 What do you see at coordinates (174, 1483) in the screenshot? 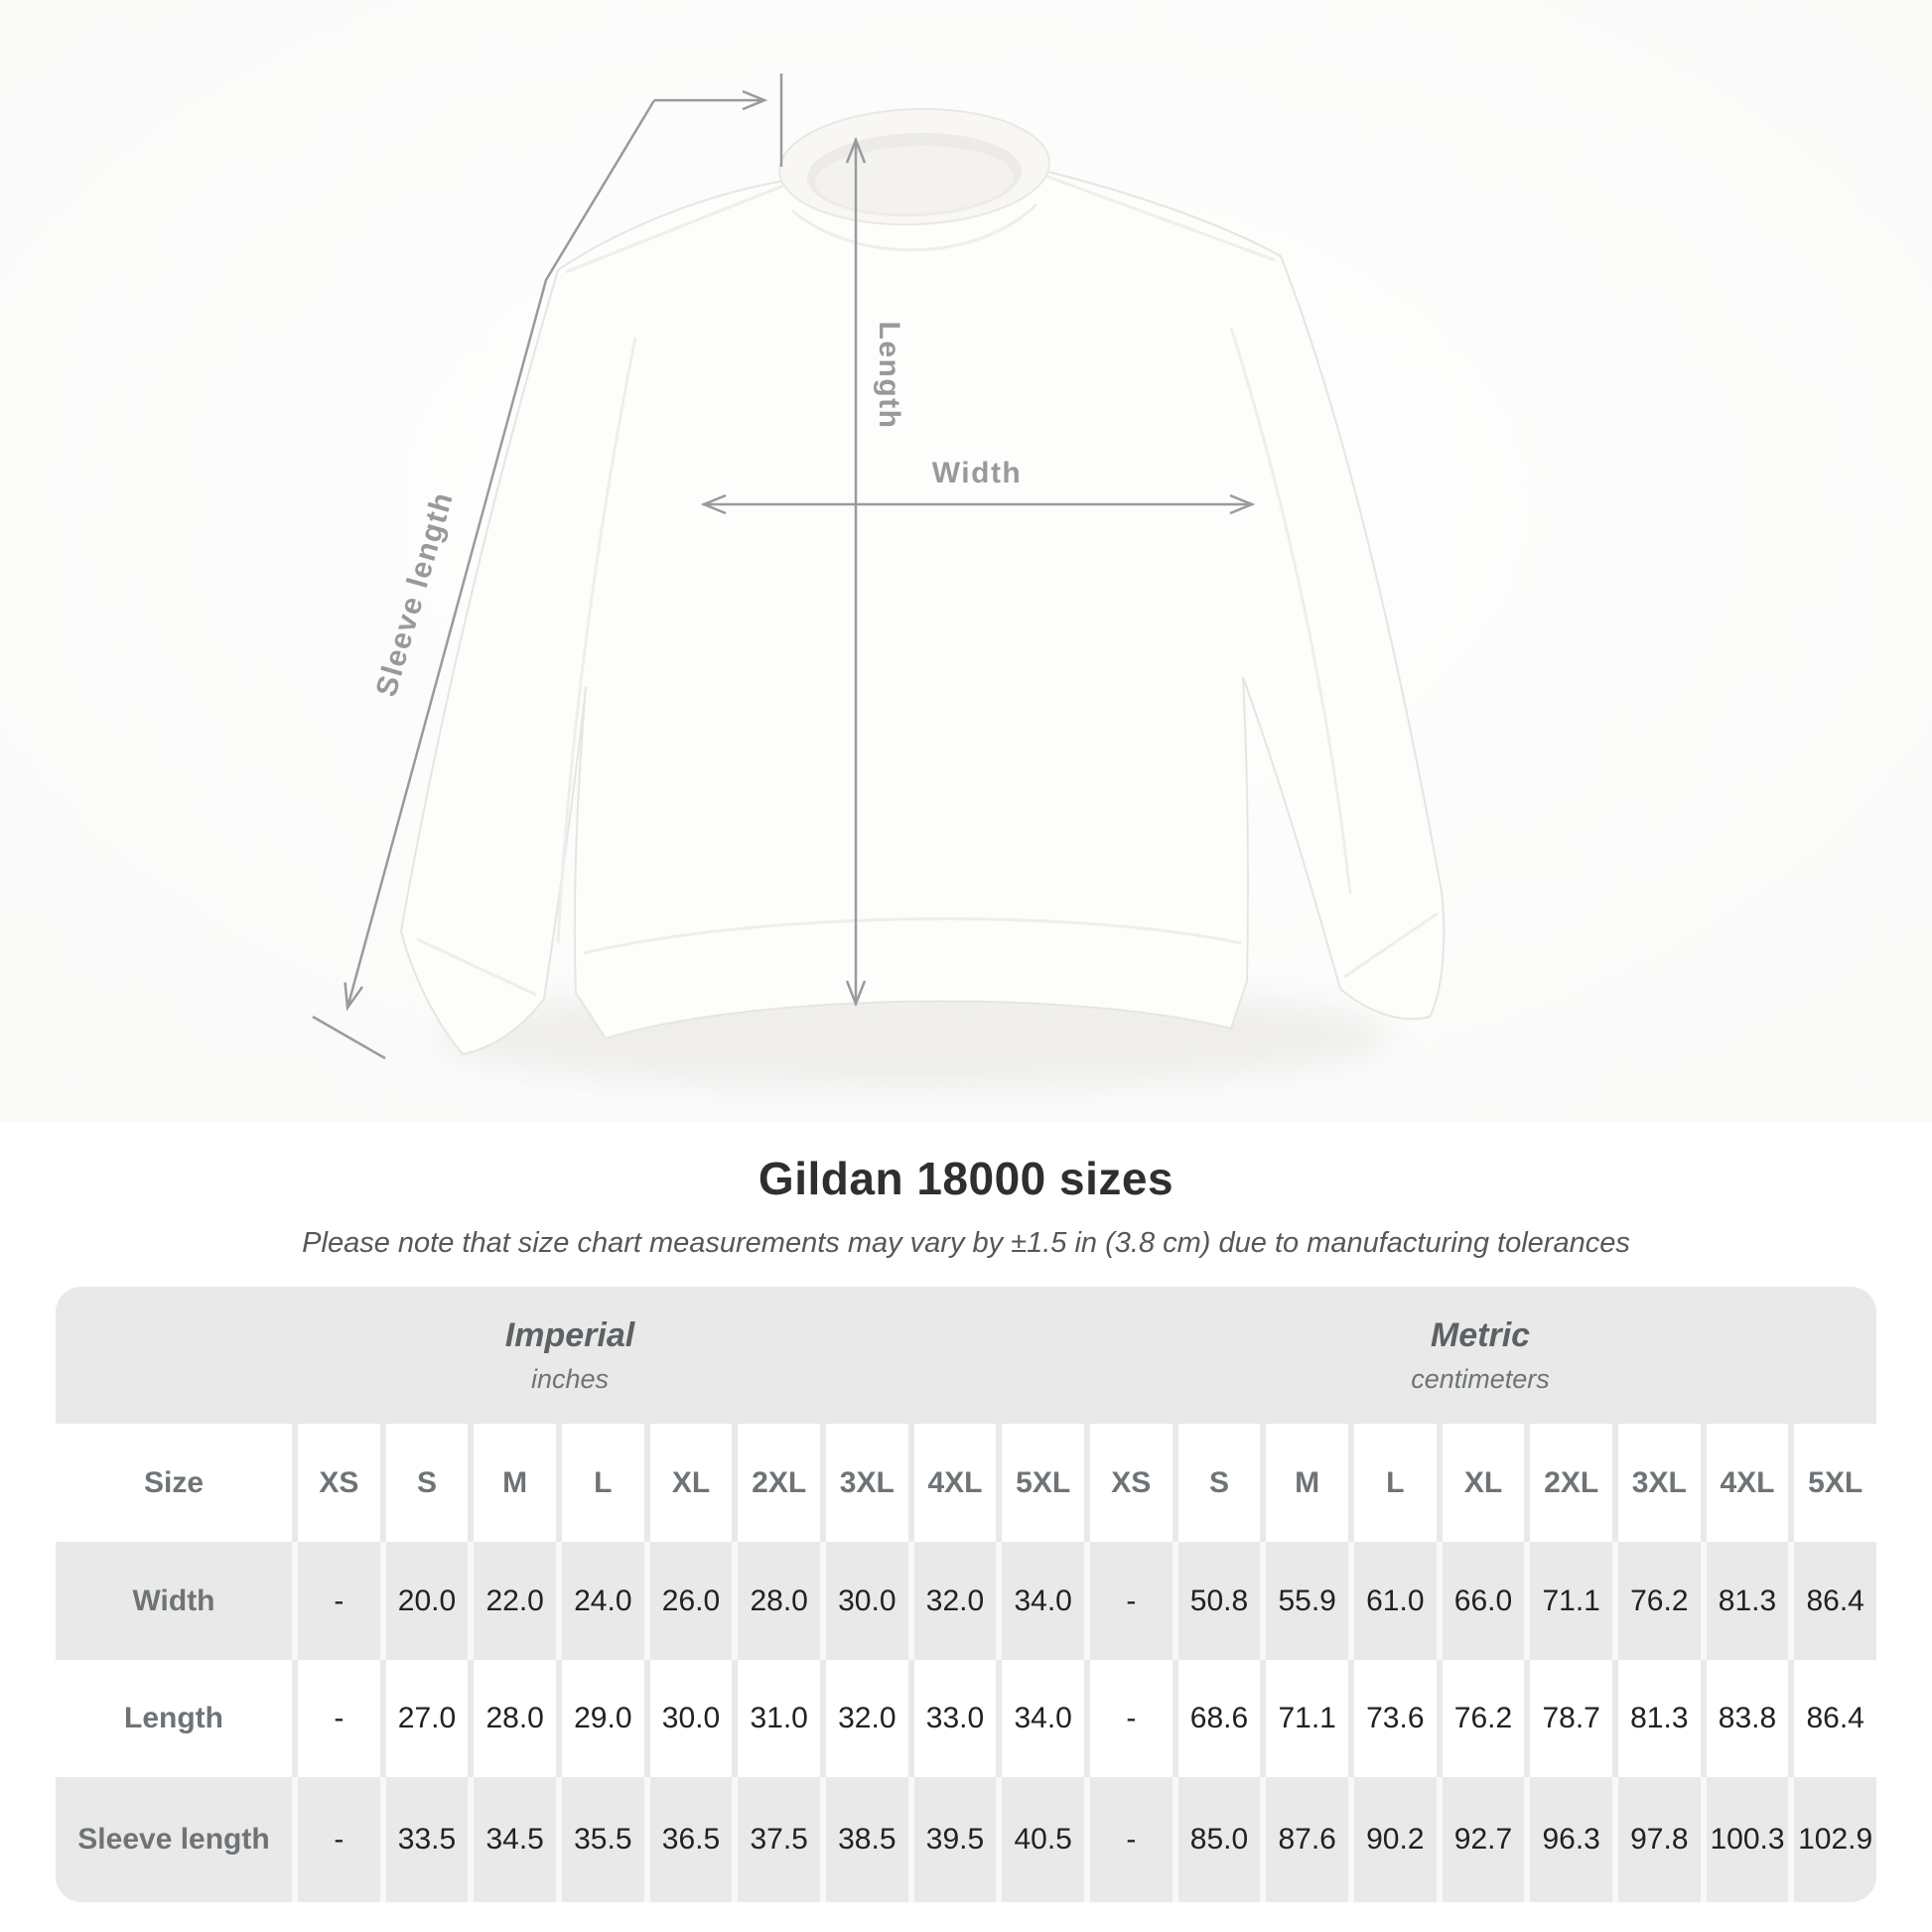
I see `size-column-header: Size` at bounding box center [174, 1483].